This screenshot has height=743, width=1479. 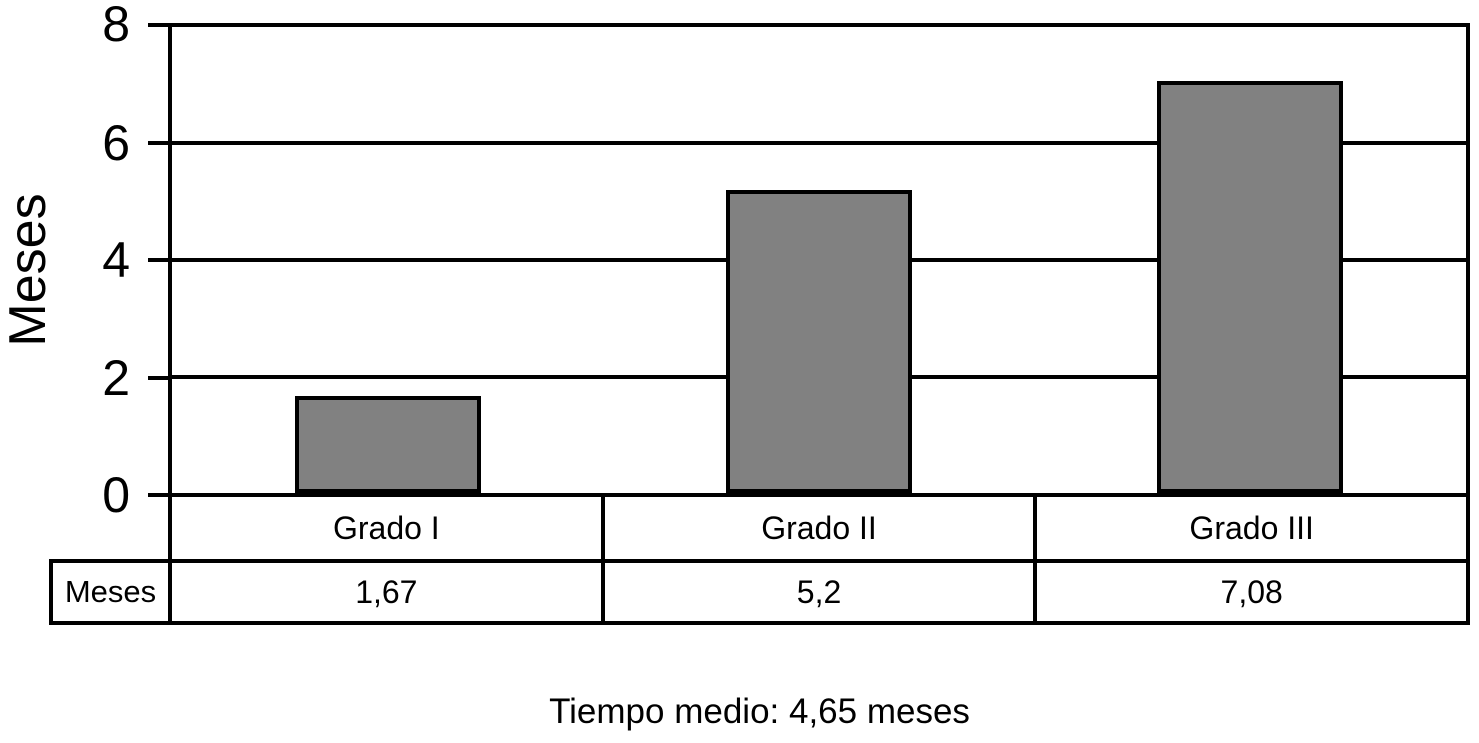 What do you see at coordinates (1250, 286) in the screenshot?
I see `bar-grado-iii` at bounding box center [1250, 286].